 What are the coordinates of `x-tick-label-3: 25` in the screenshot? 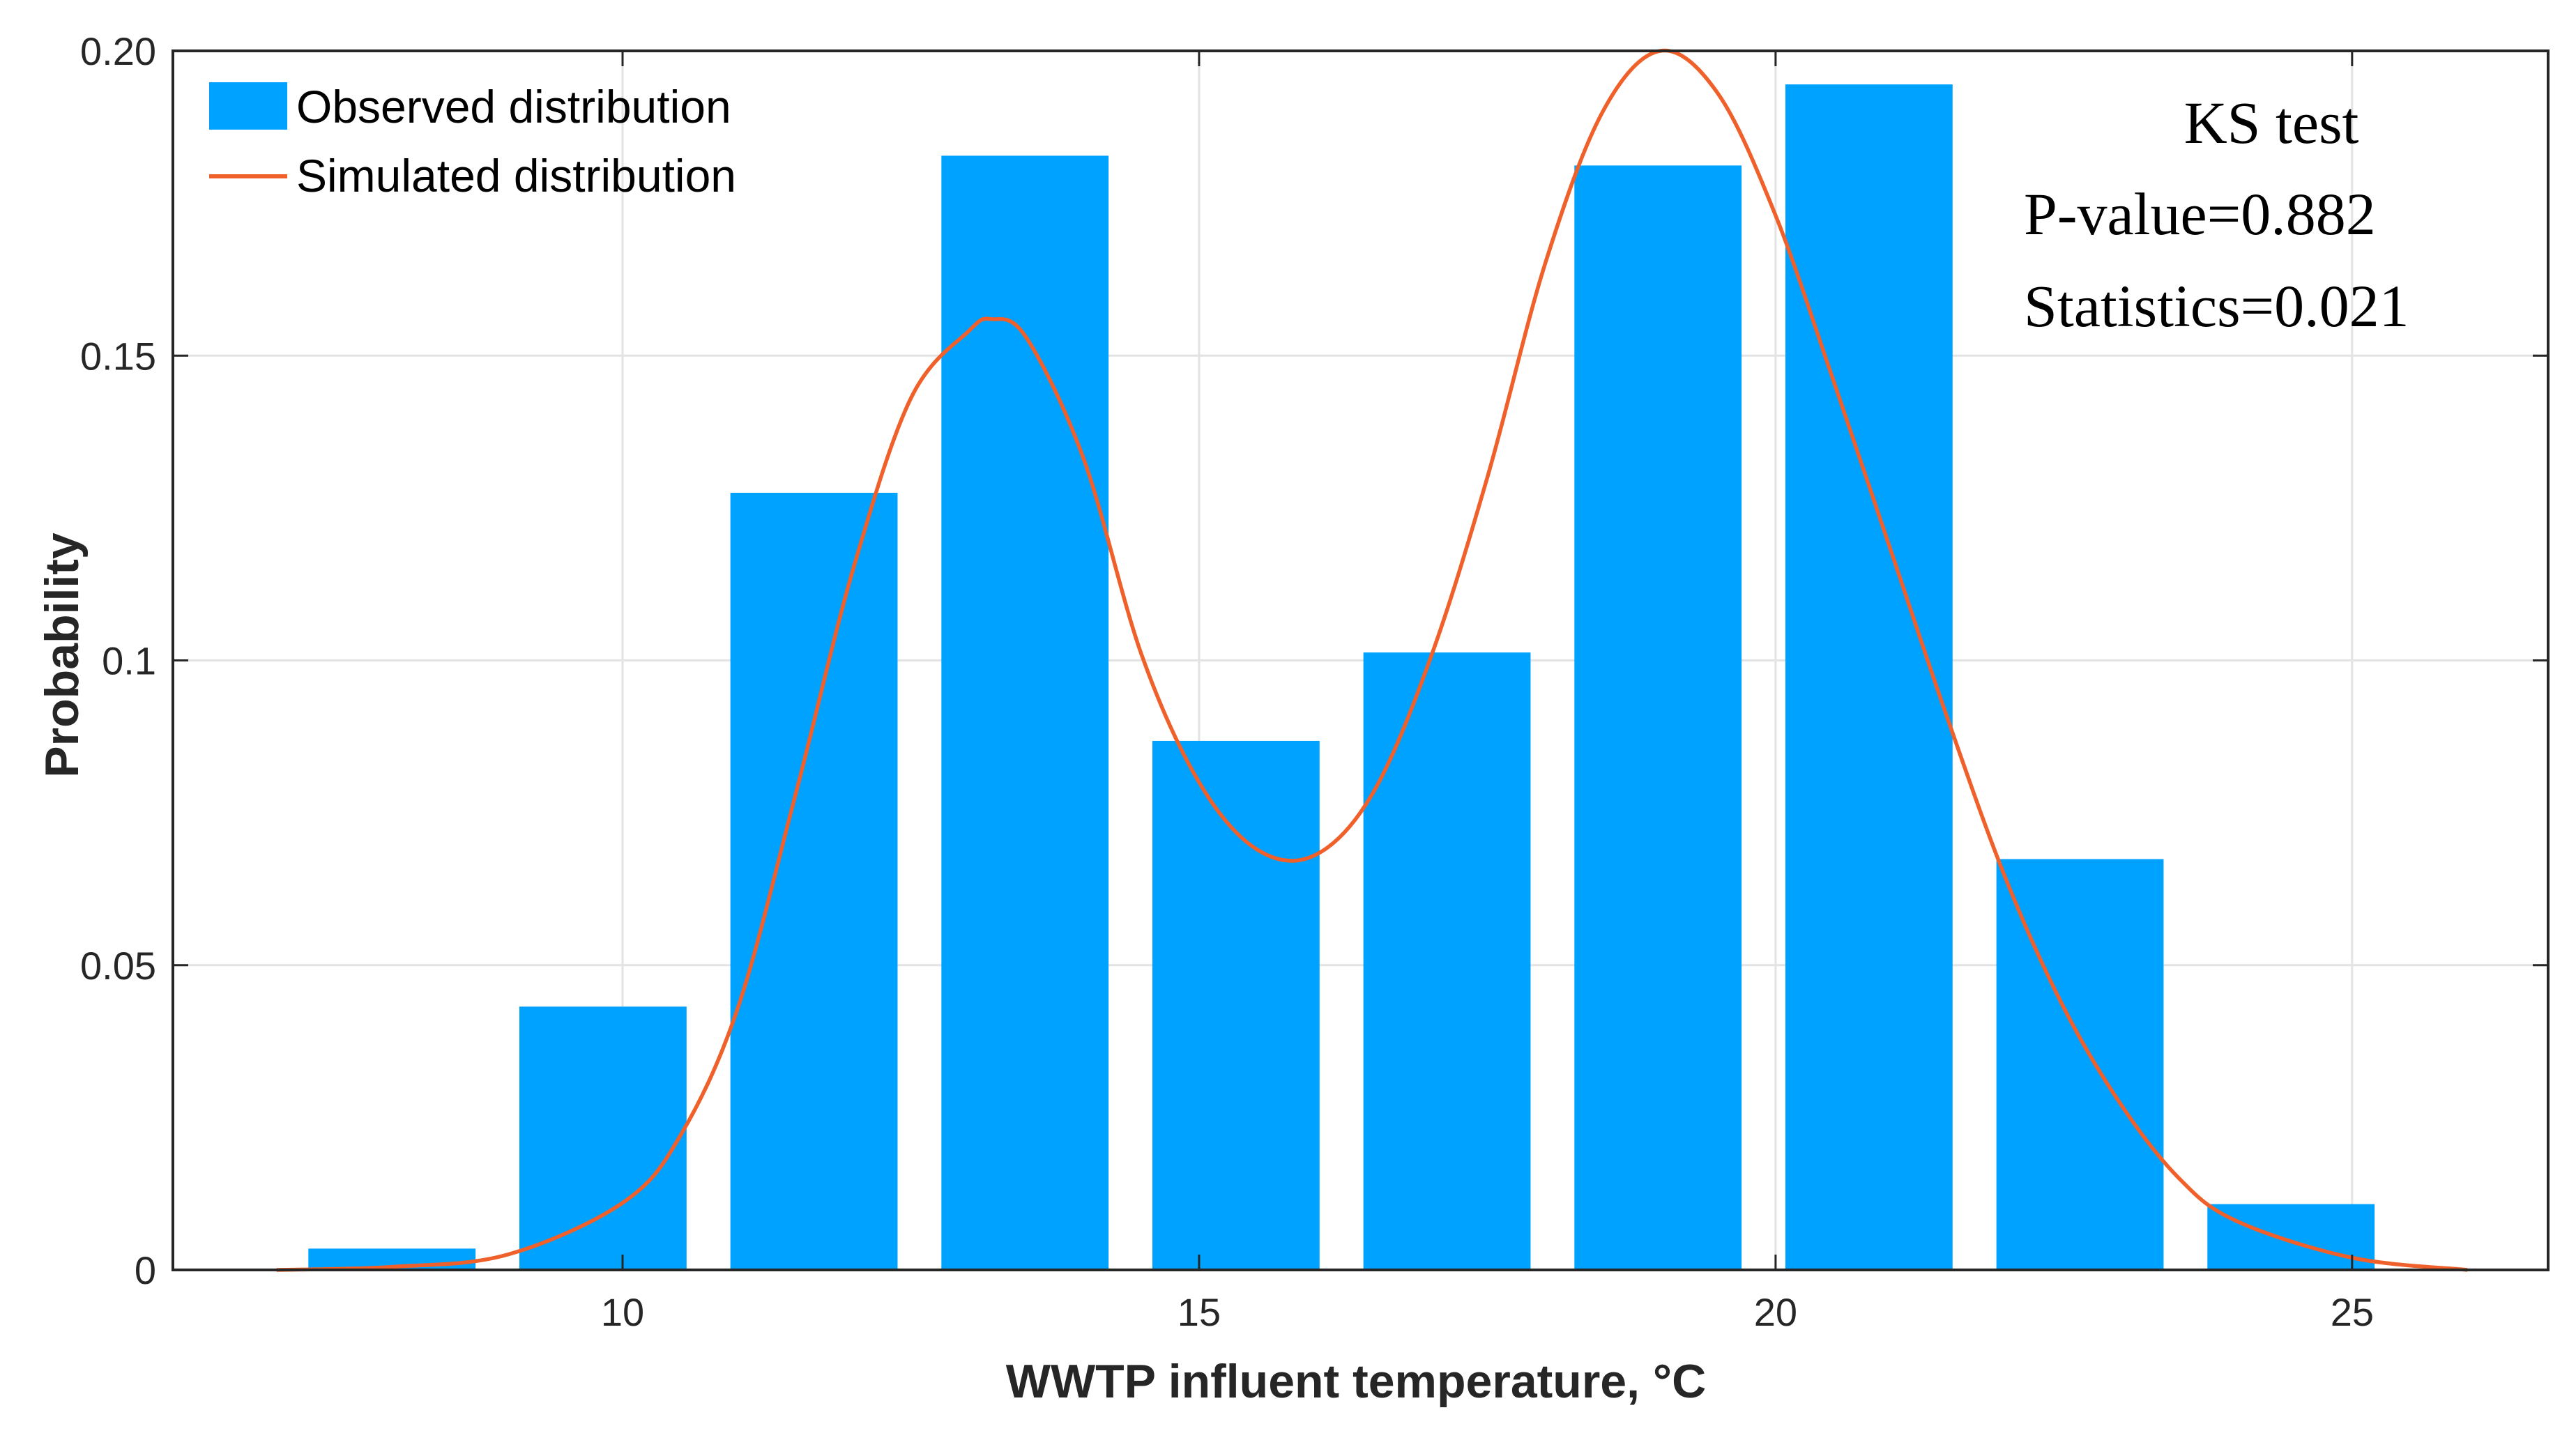 It's located at (2352, 1312).